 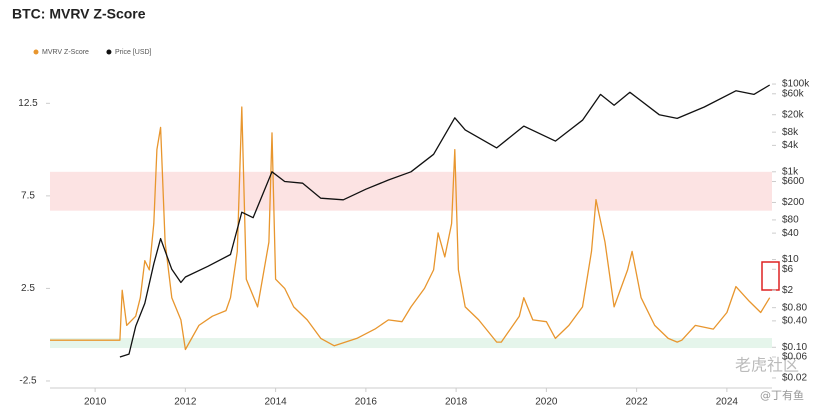 I want to click on x-tick-label: 2022, so click(x=637, y=402).